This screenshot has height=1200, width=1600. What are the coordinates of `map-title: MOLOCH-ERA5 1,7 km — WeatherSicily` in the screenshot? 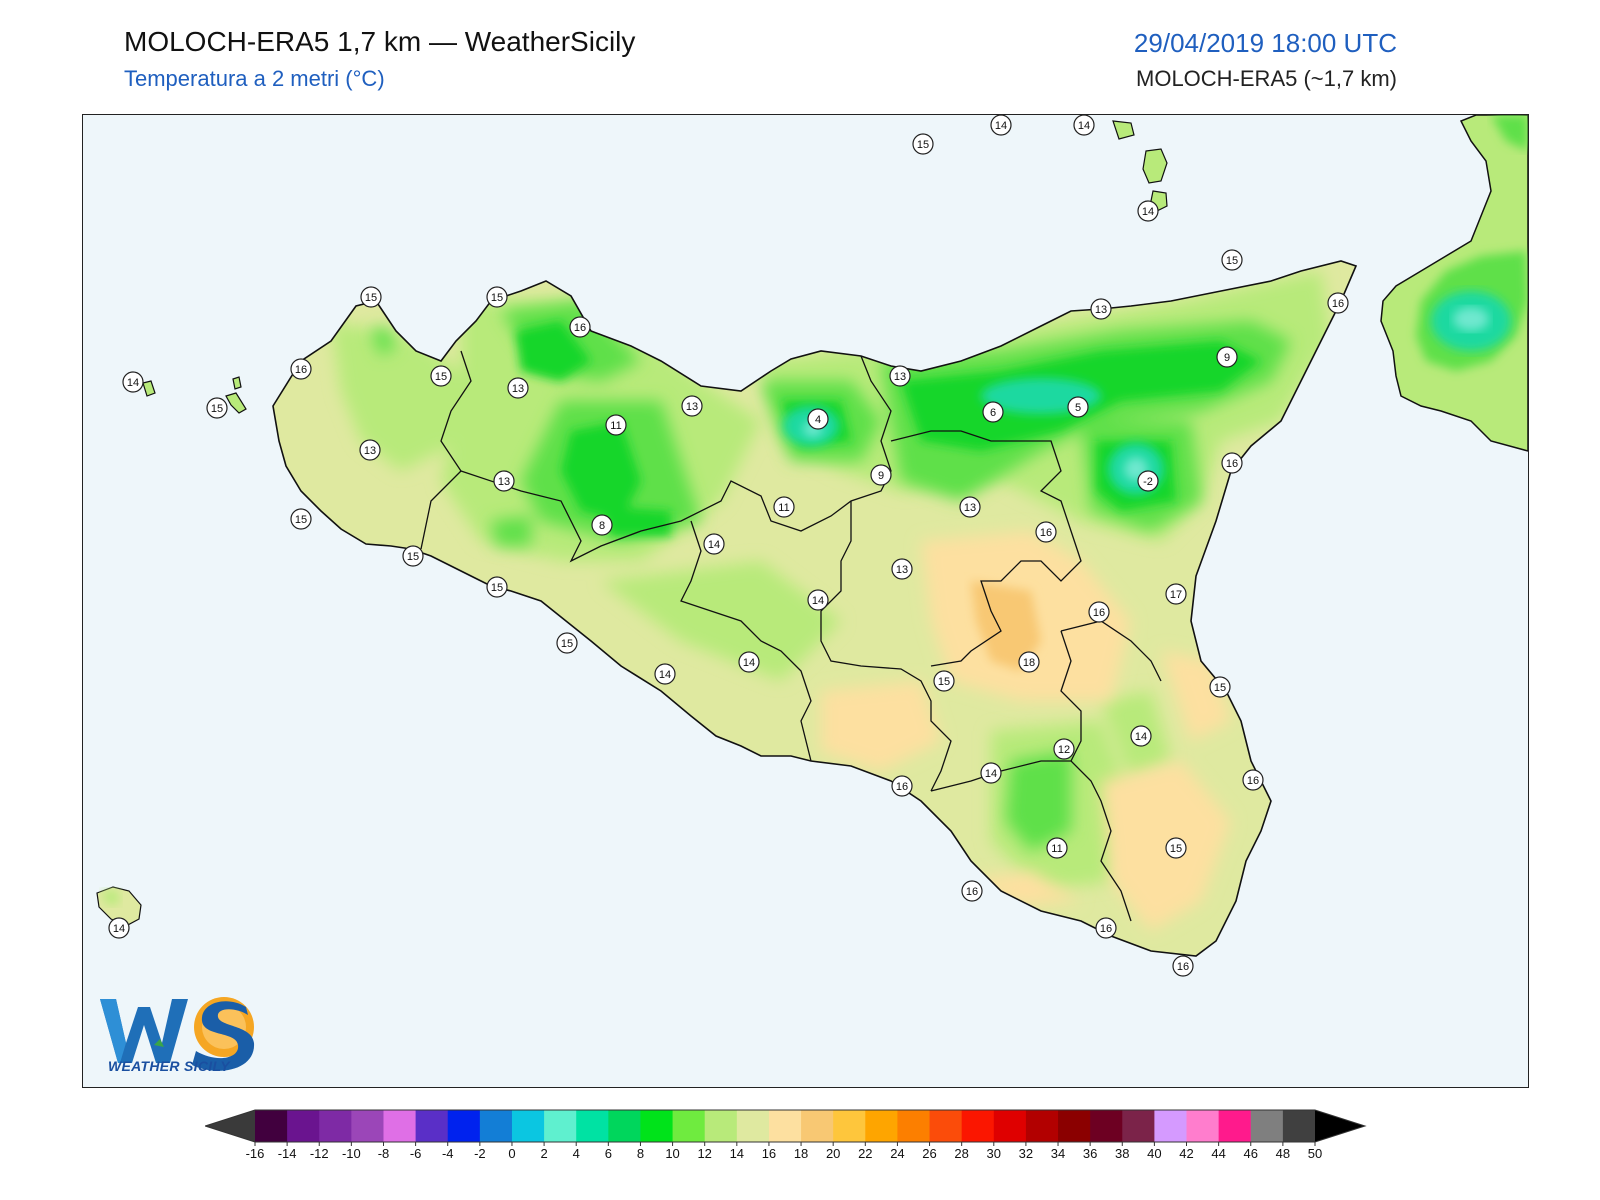 It's located at (380, 41).